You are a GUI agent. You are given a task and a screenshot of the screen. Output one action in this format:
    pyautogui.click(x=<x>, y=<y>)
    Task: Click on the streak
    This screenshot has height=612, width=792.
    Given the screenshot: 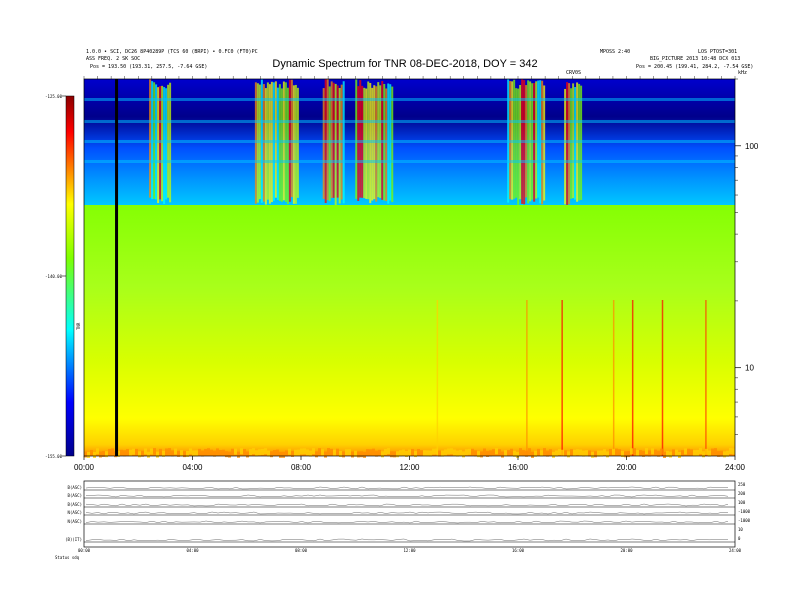 What is the action you would take?
    pyautogui.click(x=706, y=378)
    